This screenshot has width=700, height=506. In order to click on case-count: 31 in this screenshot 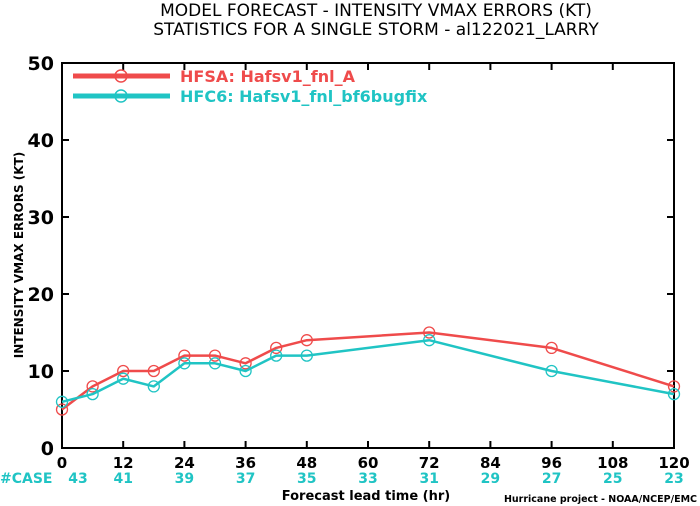, I will do `click(428, 479)`.